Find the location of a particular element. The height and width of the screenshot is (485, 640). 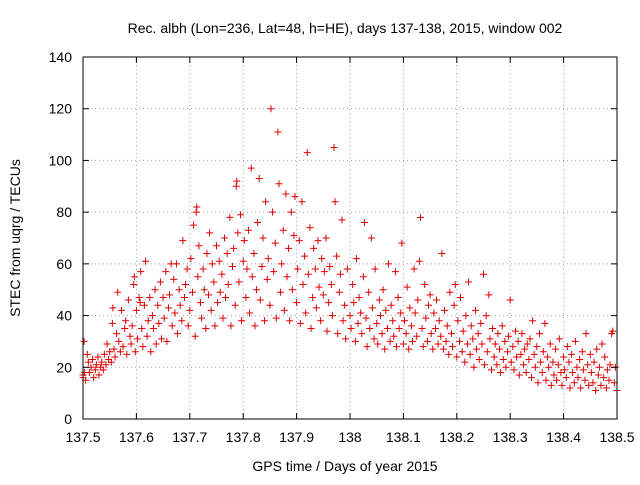

x-tick-label: 138.2 is located at coordinates (456, 437).